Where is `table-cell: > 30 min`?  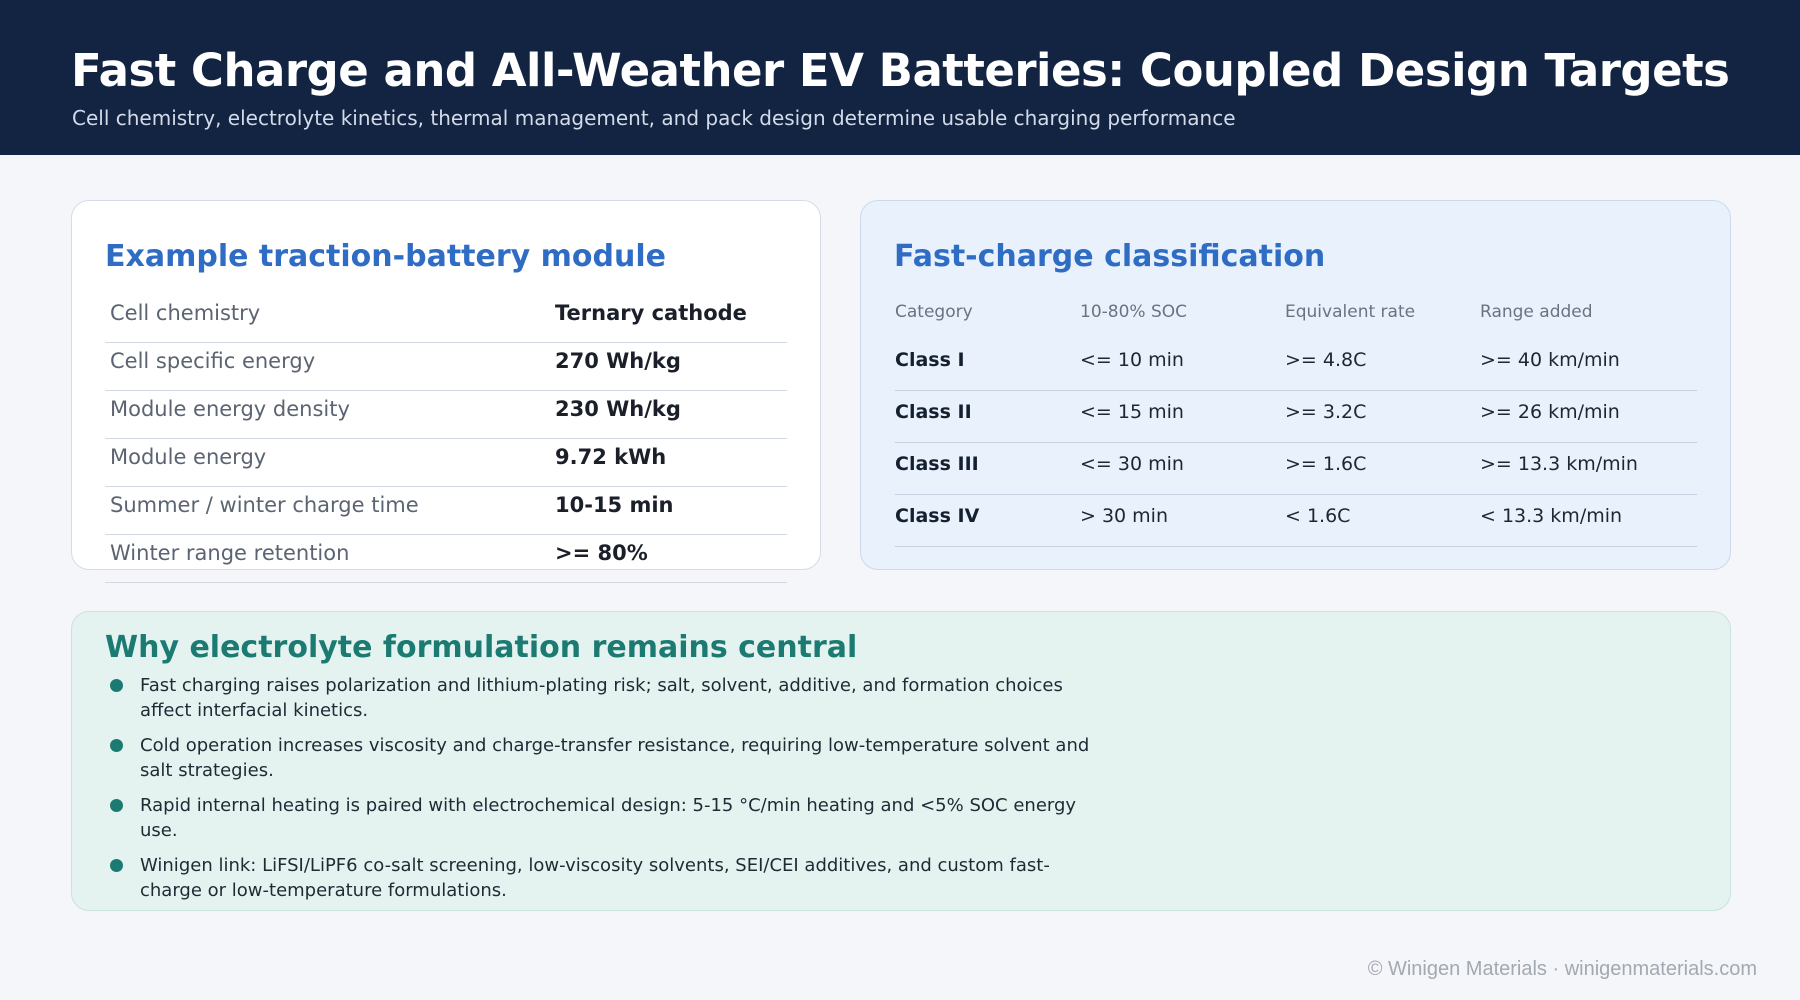 table-cell: > 30 min is located at coordinates (1124, 516).